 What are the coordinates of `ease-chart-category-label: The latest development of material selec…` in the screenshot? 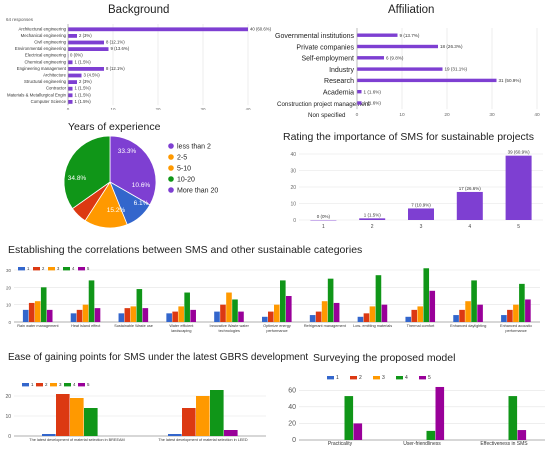 It's located at (76, 440).